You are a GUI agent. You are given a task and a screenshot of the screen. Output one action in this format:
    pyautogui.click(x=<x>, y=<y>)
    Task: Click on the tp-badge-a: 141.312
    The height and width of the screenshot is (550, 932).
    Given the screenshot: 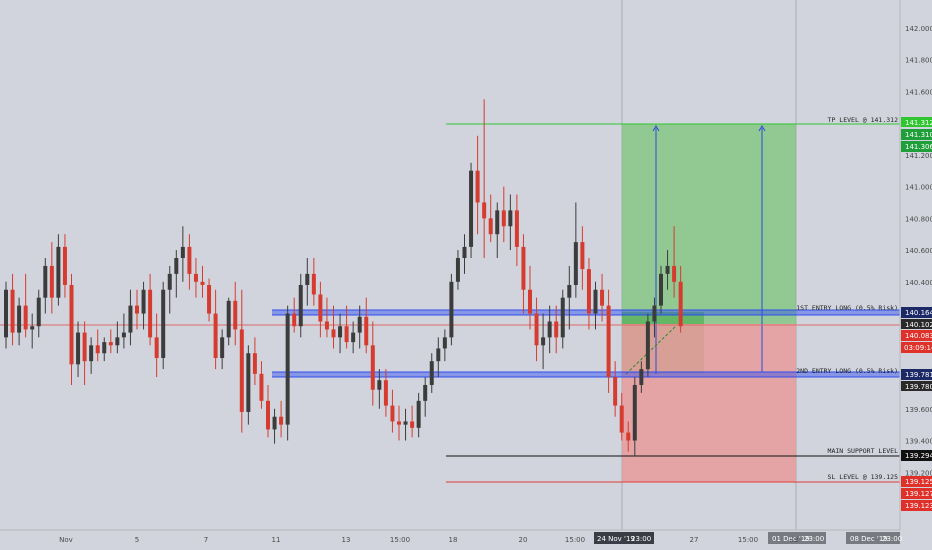 What is the action you would take?
    pyautogui.click(x=918, y=123)
    